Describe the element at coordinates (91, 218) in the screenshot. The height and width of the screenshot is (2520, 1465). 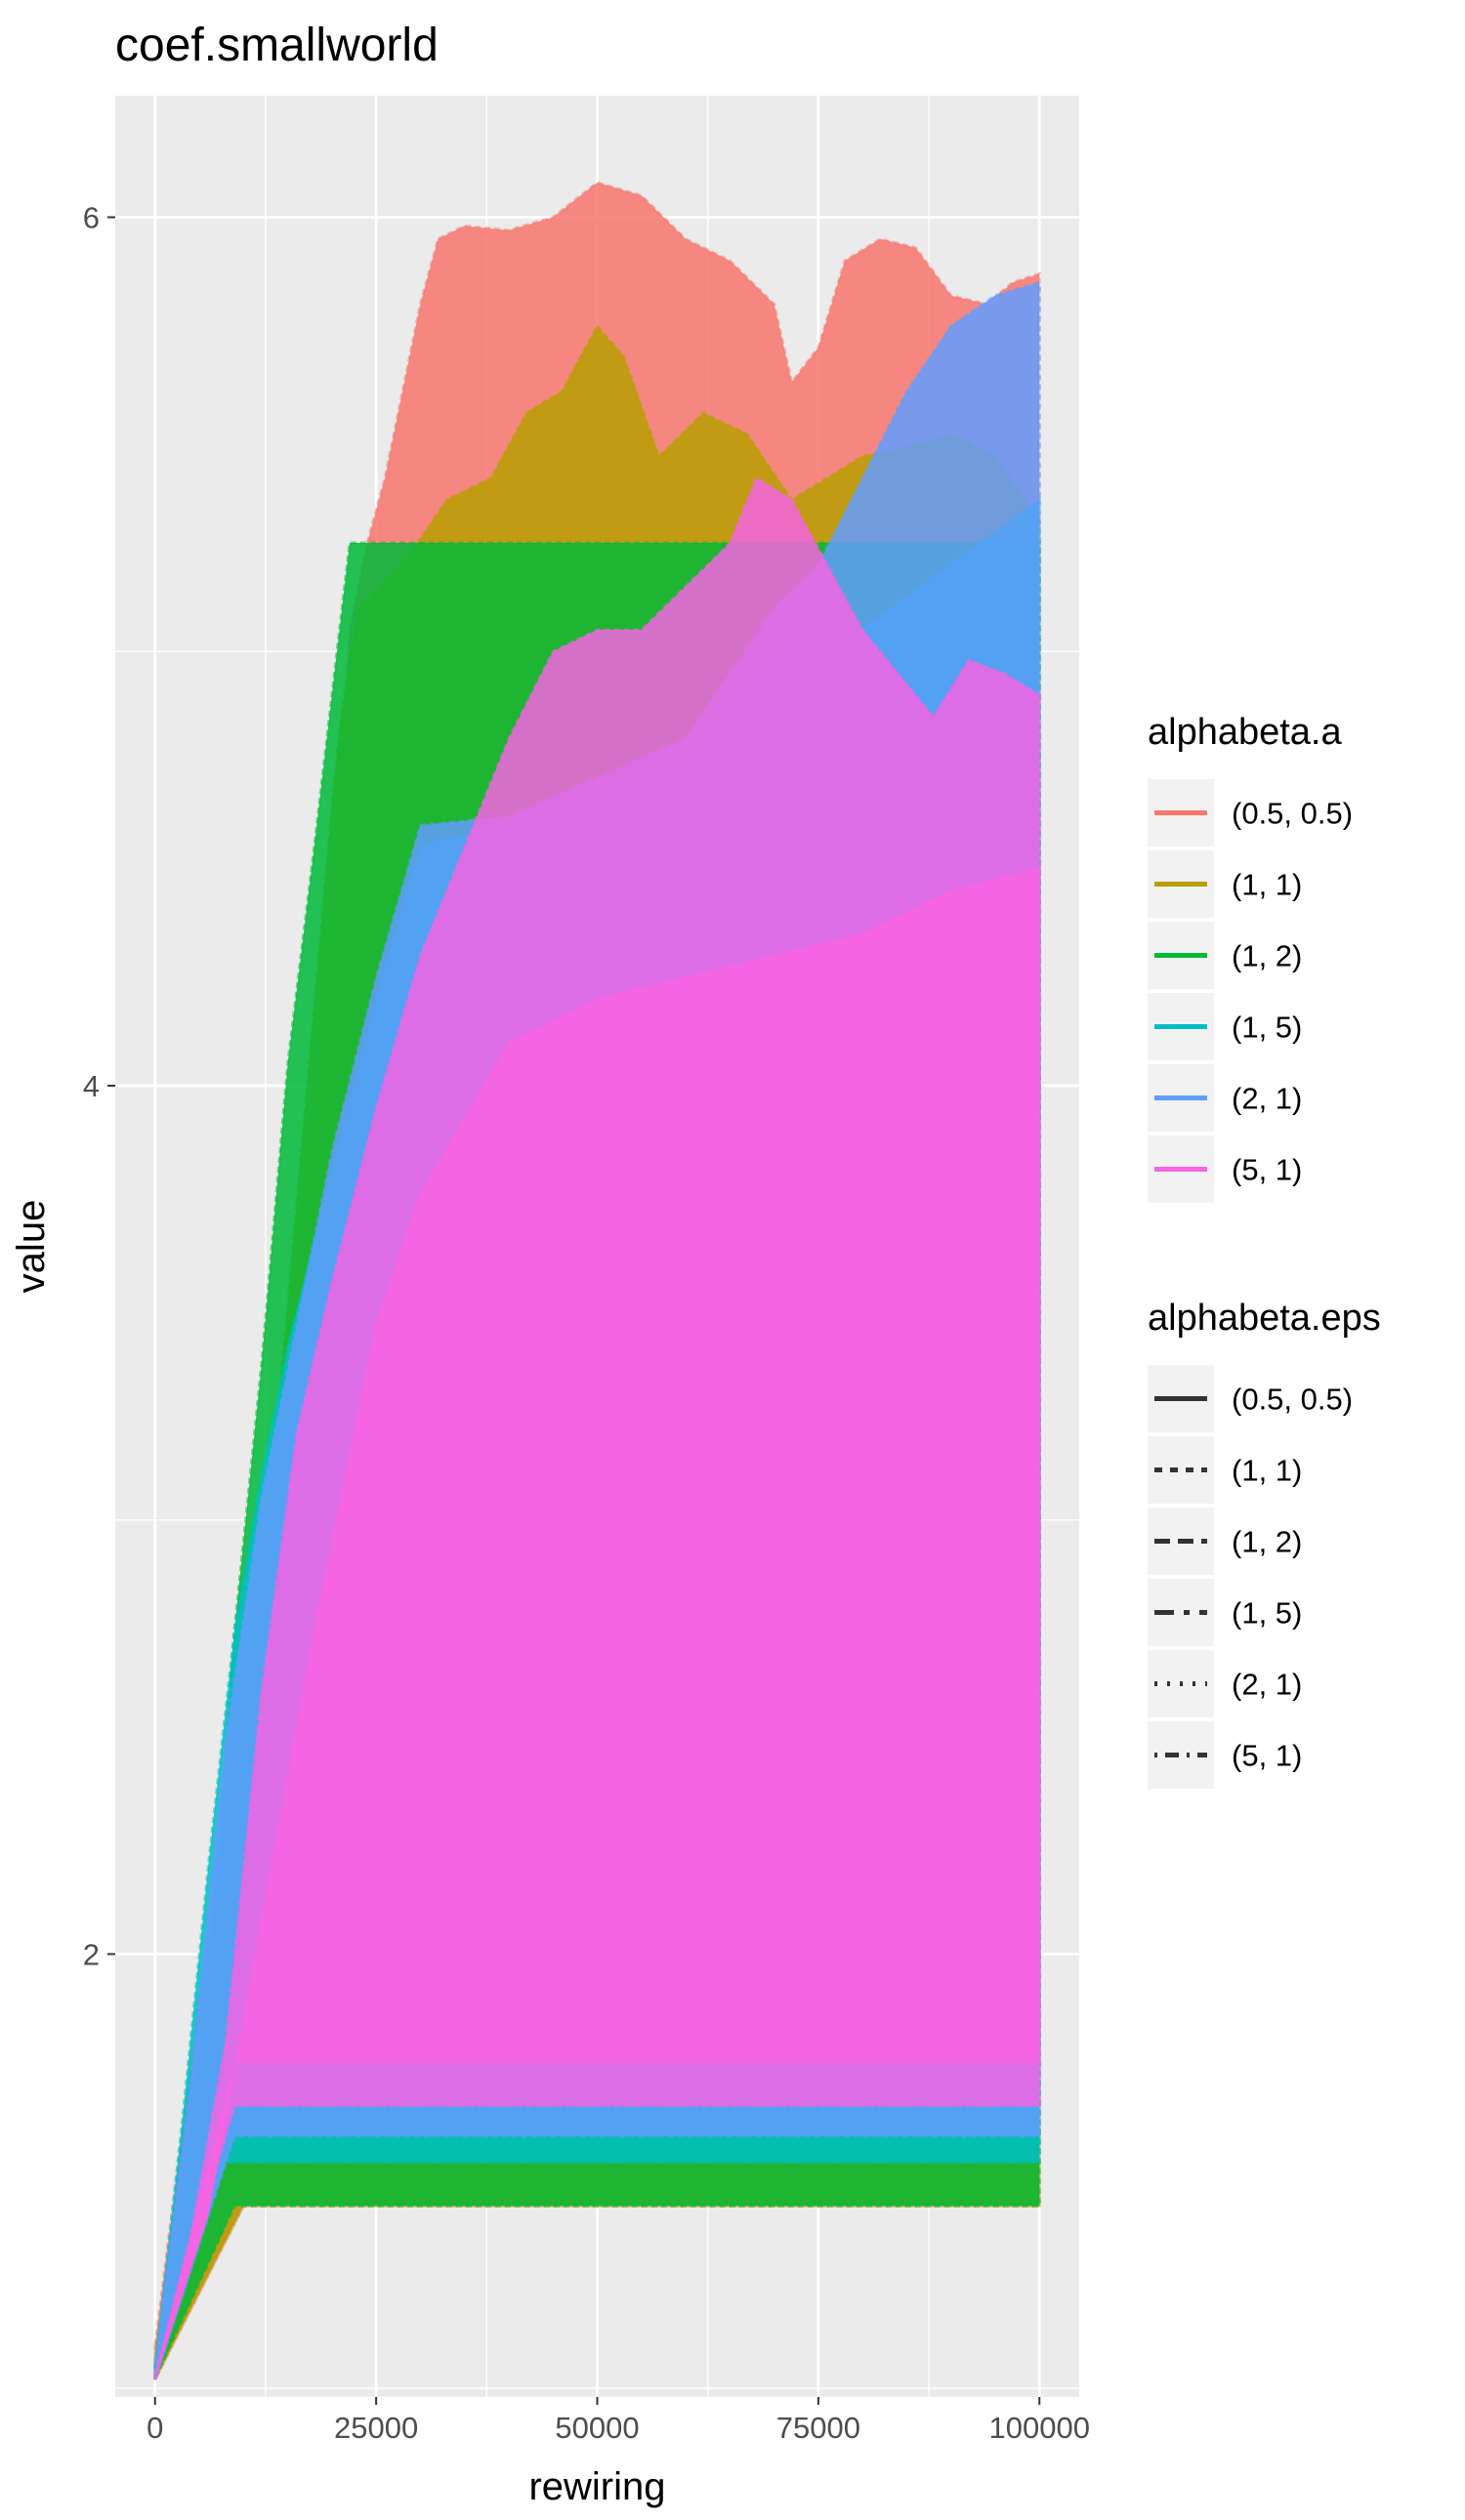
I see `y-tick-label: 6` at that location.